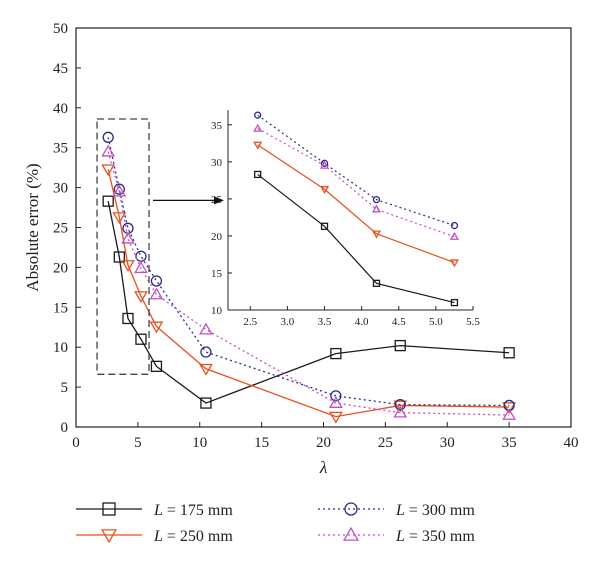 Image resolution: width=600 pixels, height=564 pixels. Describe the element at coordinates (261, 443) in the screenshot. I see `x-tick-label: 15` at that location.